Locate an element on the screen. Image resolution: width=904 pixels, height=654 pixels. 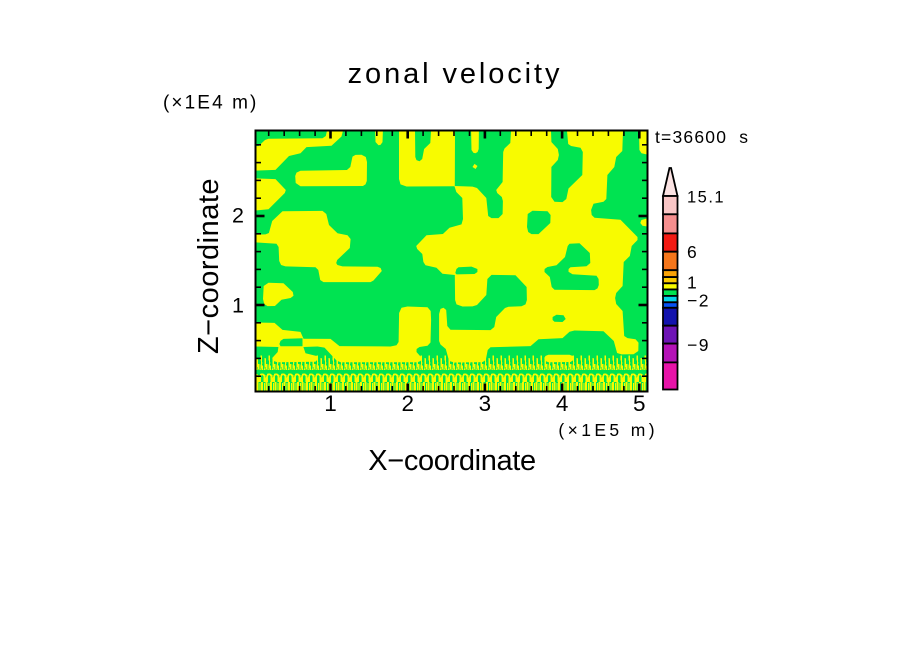
svg-text: 5 is located at coordinates (639, 403).